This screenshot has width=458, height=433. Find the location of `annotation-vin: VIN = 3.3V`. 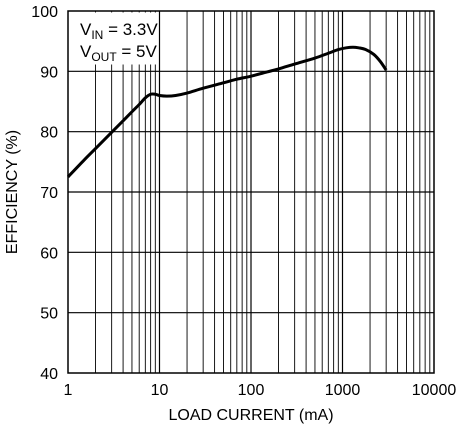

annotation-vin: VIN = 3.3V is located at coordinates (119, 31).